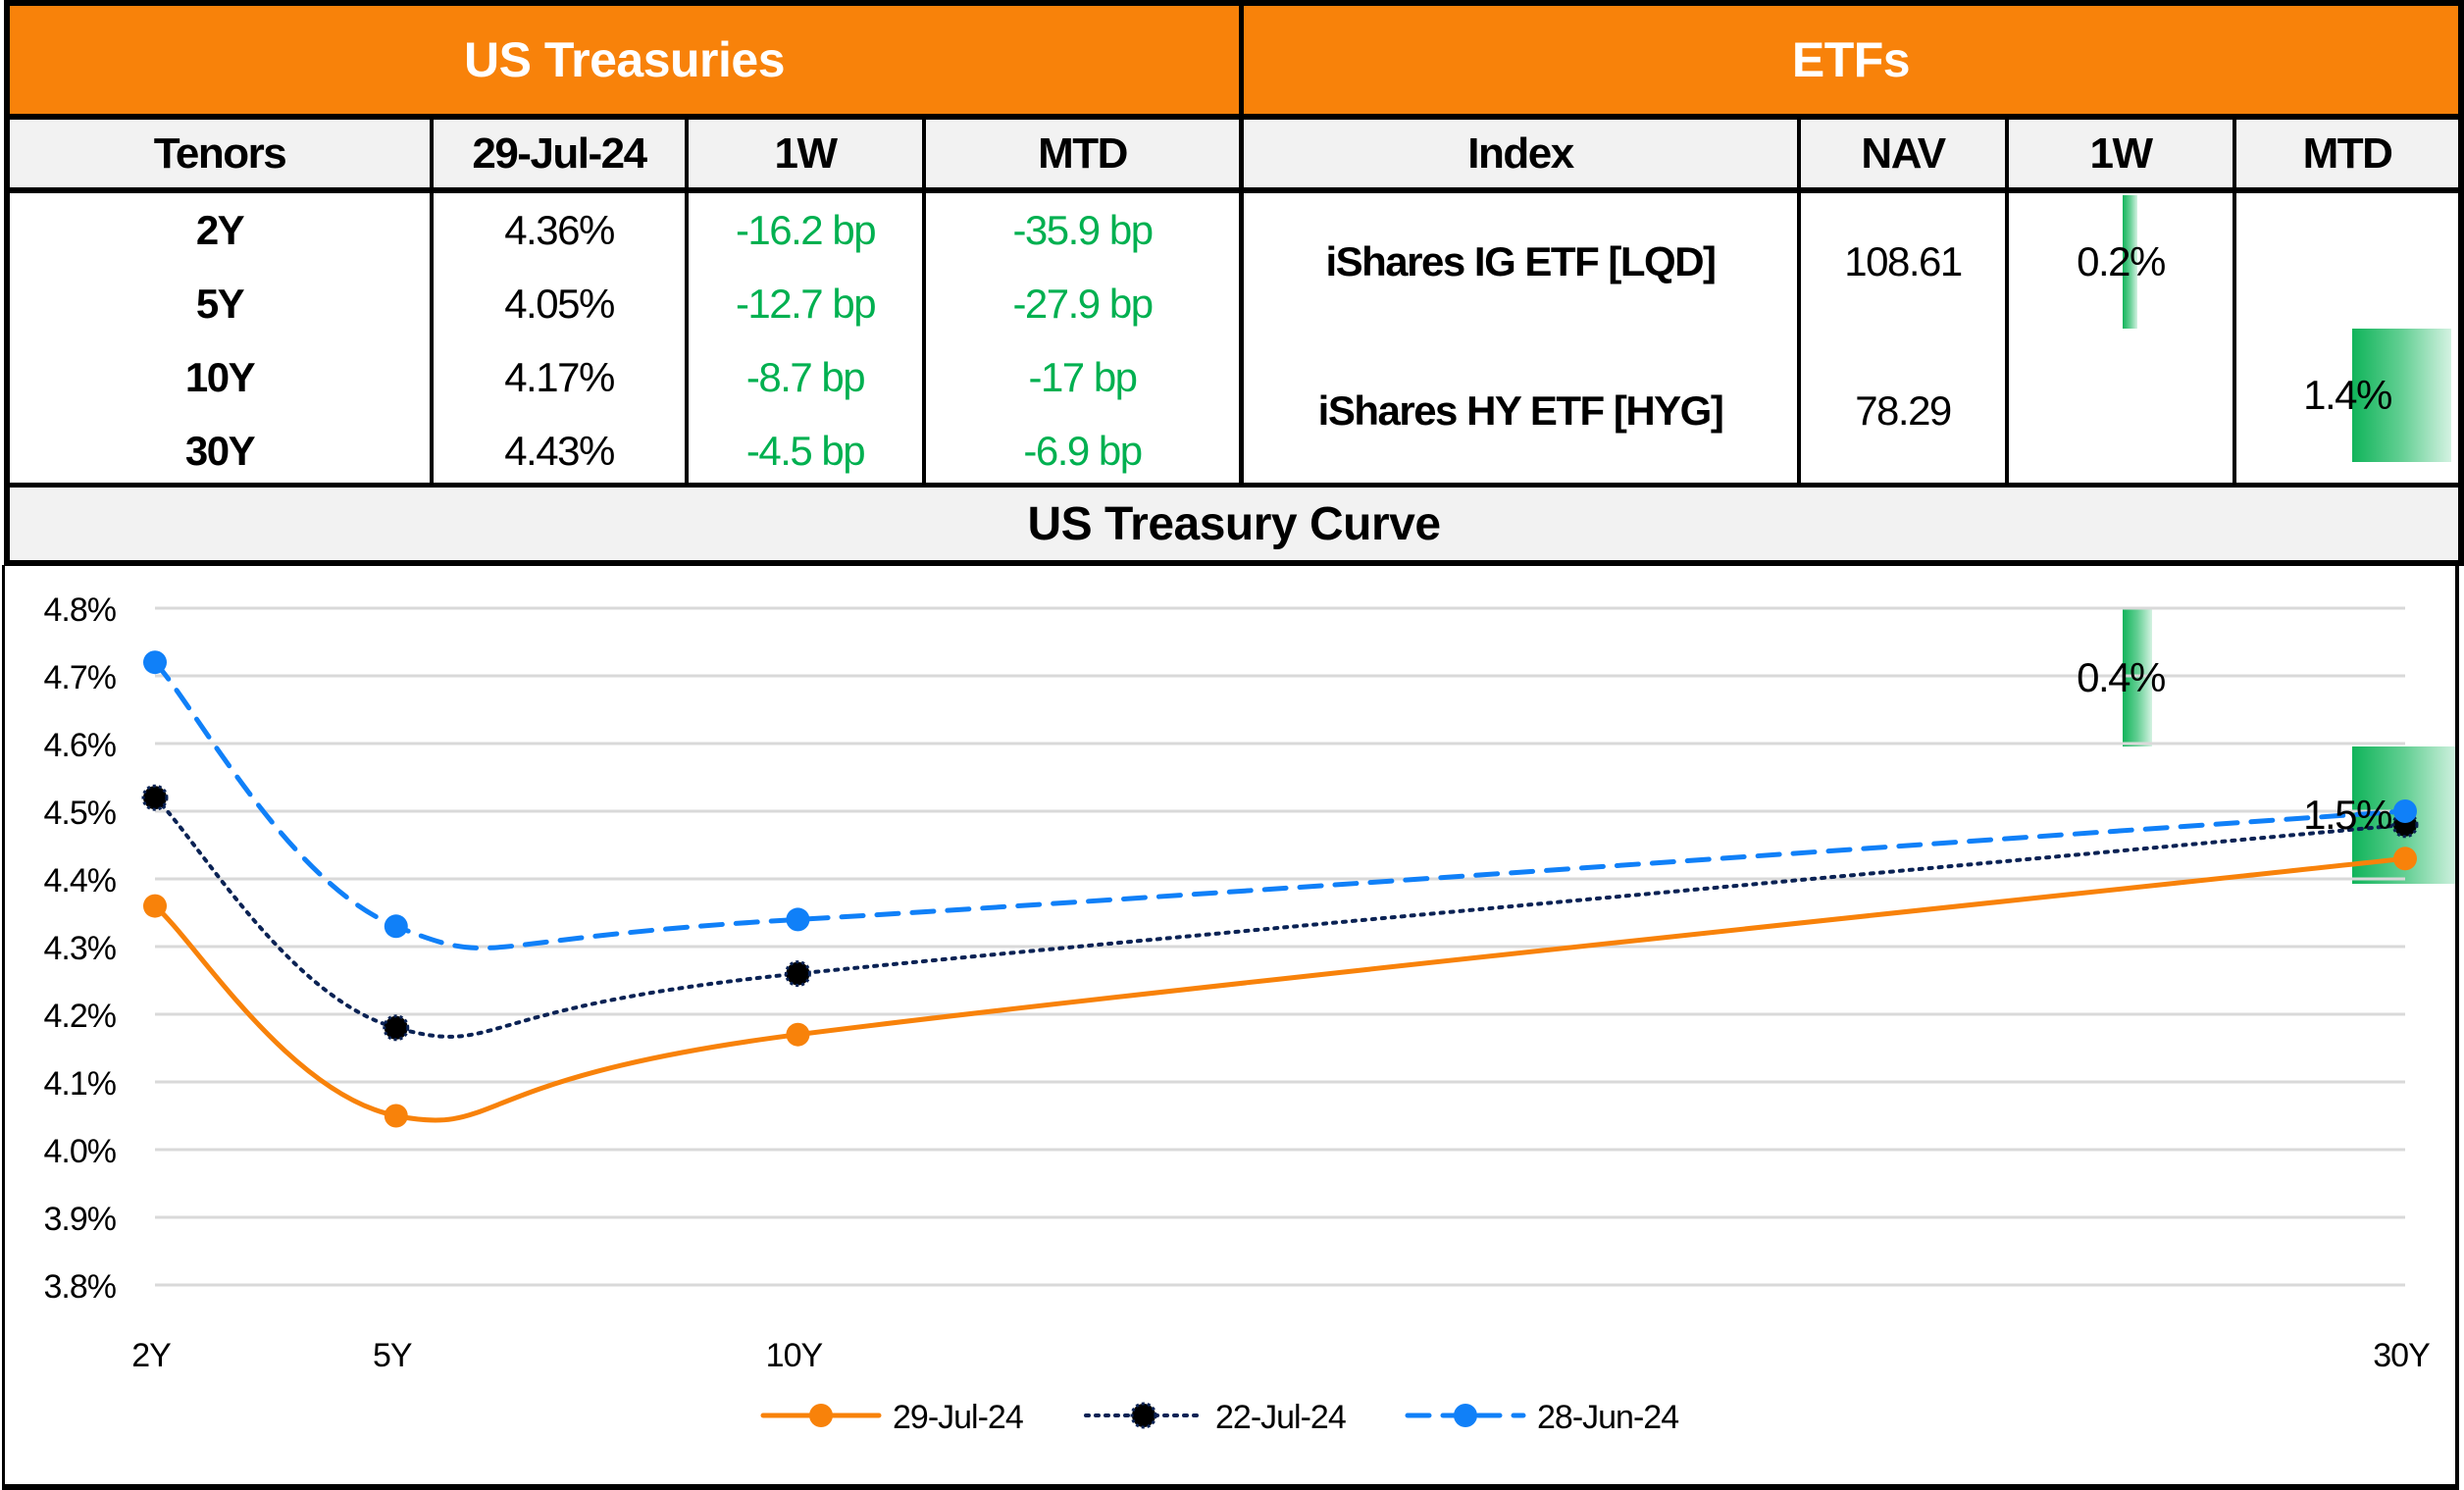 The image size is (2464, 1490). I want to click on y-tick-label: 3.9%, so click(80, 1219).